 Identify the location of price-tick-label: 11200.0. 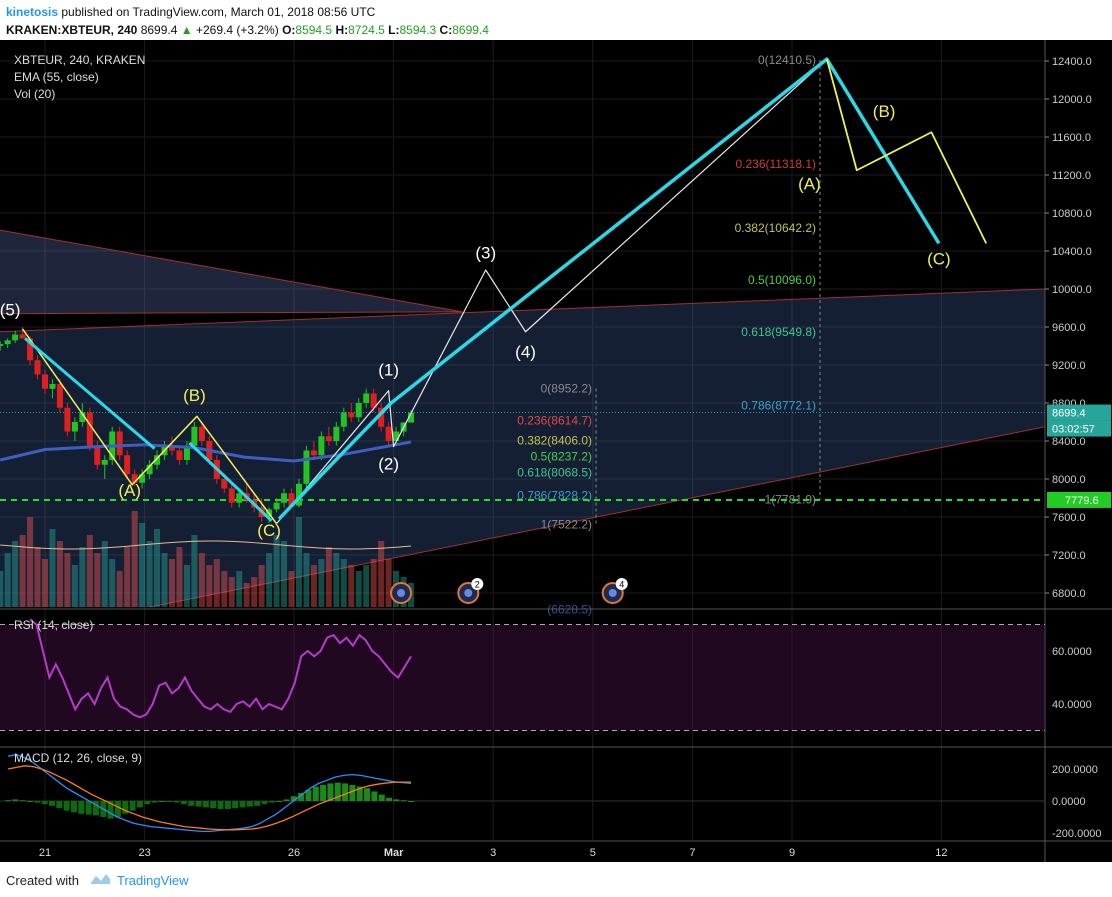
(1071, 176).